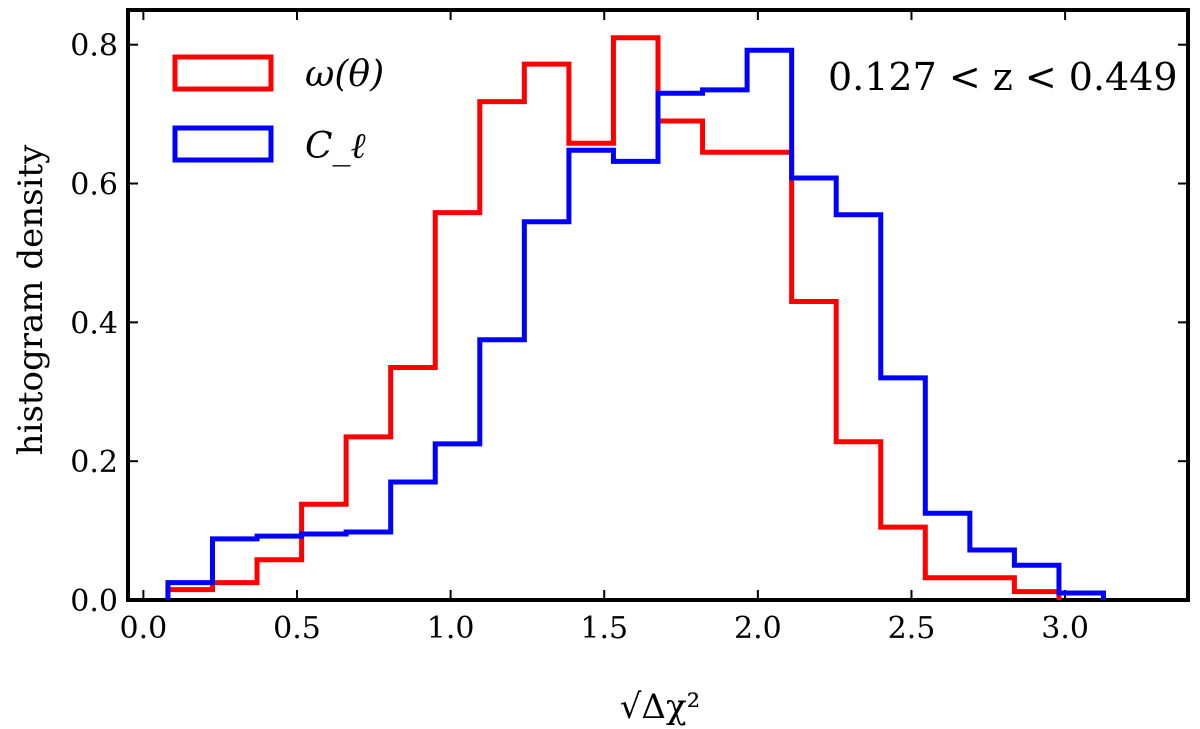 The height and width of the screenshot is (729, 1200). What do you see at coordinates (1065, 628) in the screenshot?
I see `x-tick-label: 3.0` at bounding box center [1065, 628].